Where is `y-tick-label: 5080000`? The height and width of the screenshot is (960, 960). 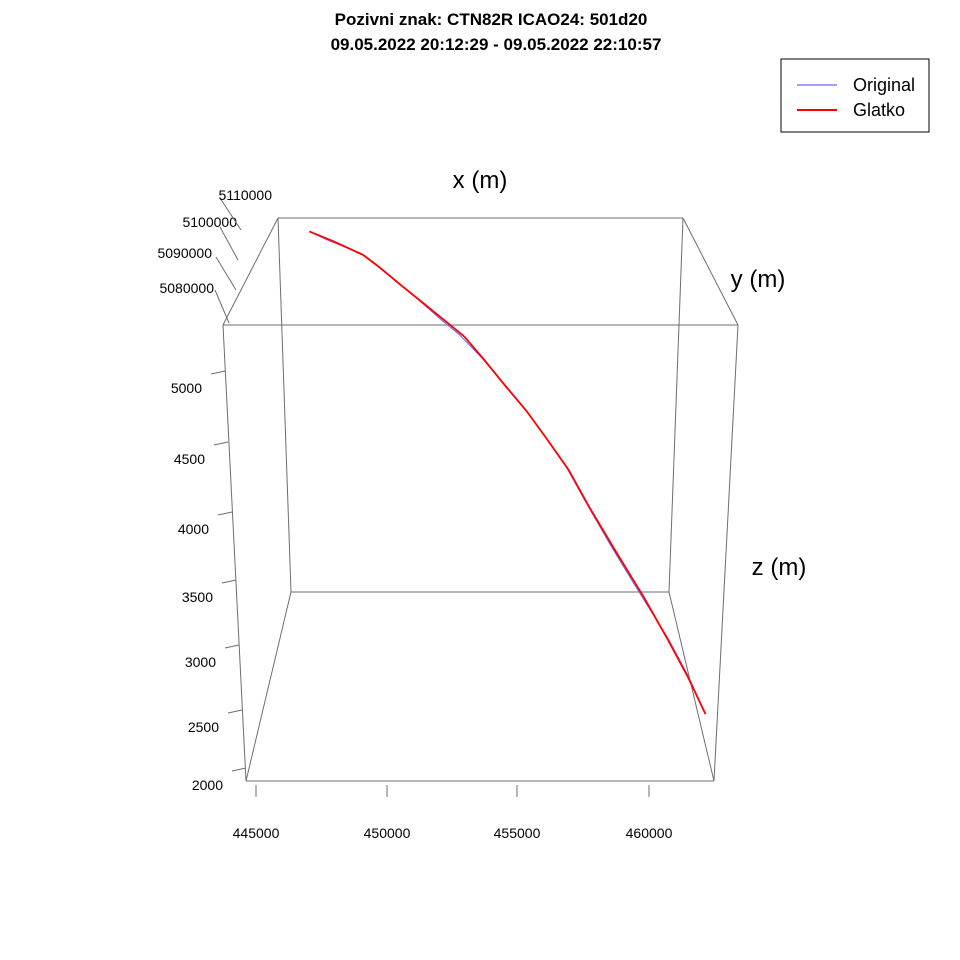
y-tick-label: 5080000 is located at coordinates (186, 288).